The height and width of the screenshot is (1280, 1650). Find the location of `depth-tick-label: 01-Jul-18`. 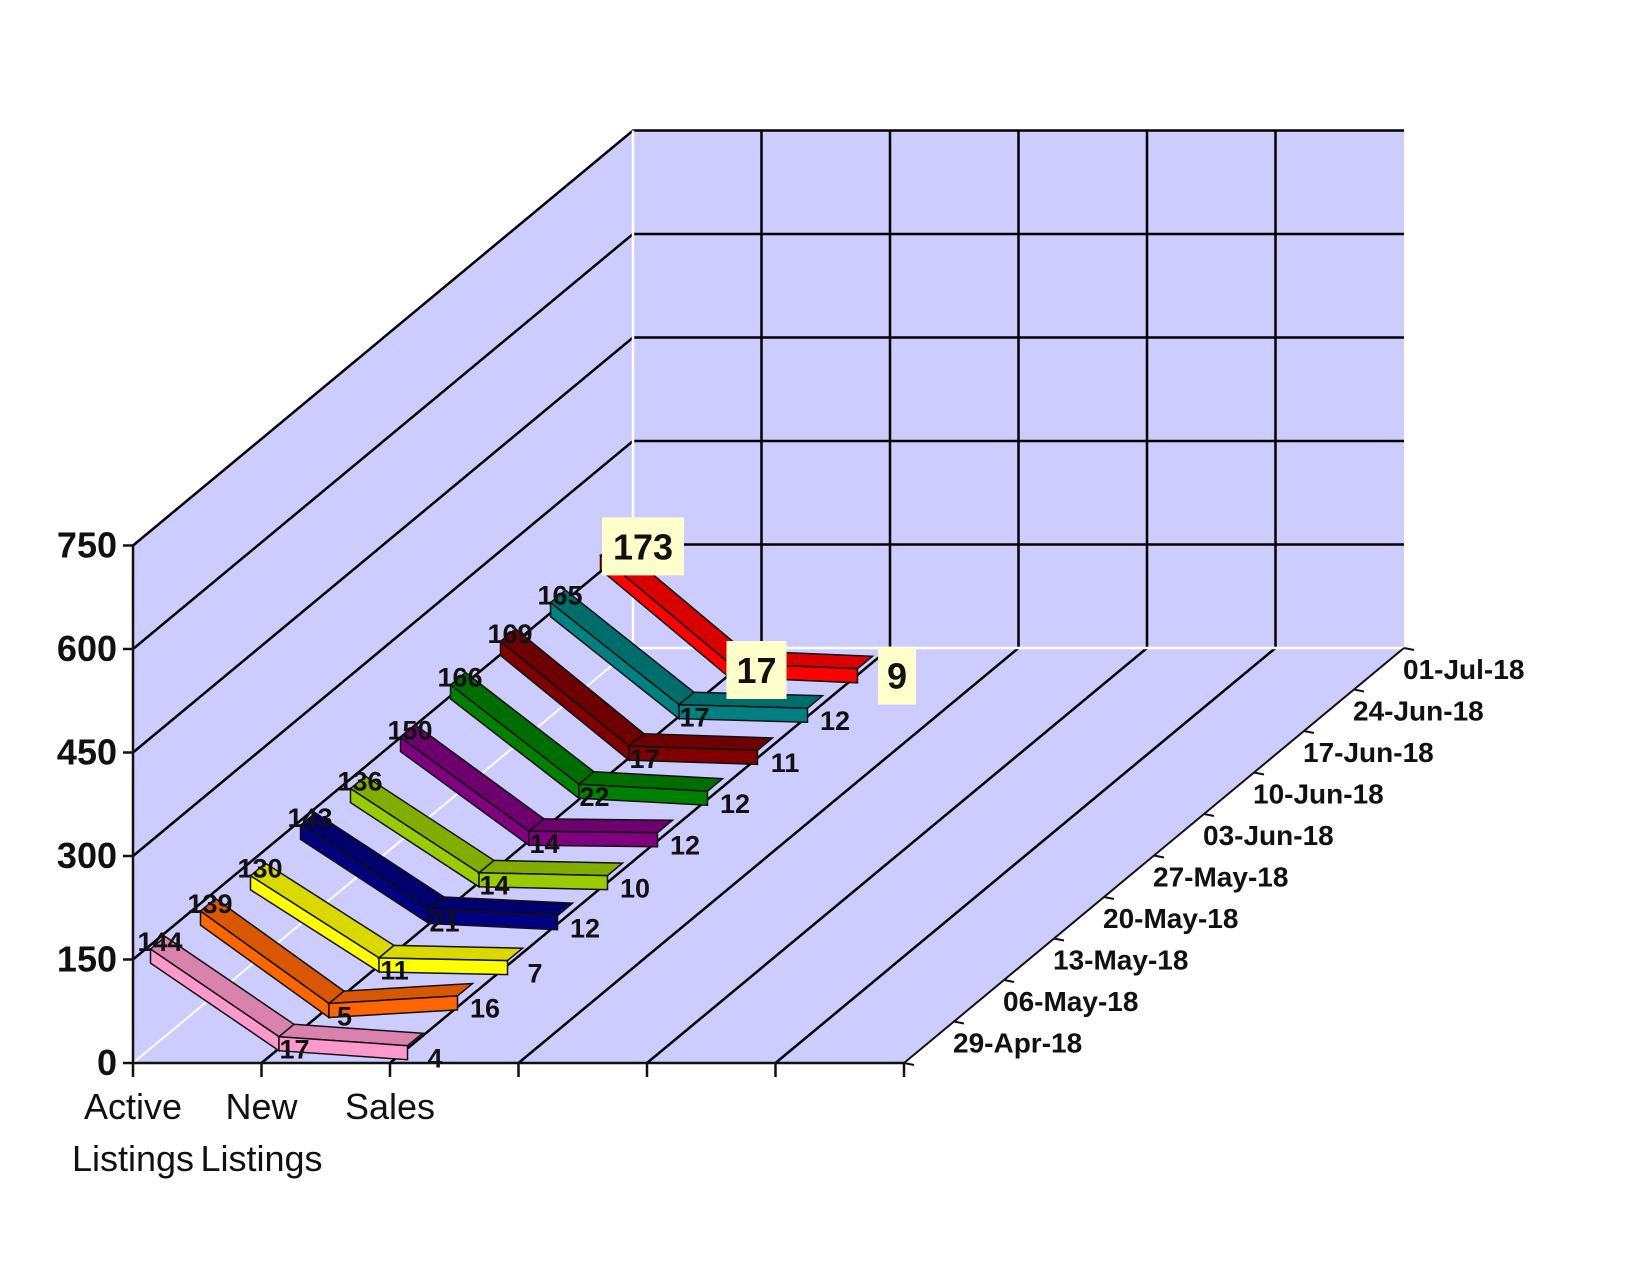

depth-tick-label: 01-Jul-18 is located at coordinates (1463, 669).